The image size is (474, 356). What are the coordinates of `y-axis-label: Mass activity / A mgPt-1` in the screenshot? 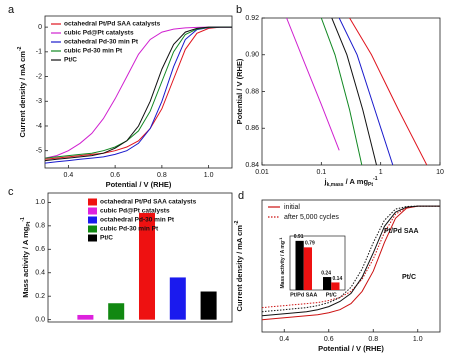 It's located at (26, 257).